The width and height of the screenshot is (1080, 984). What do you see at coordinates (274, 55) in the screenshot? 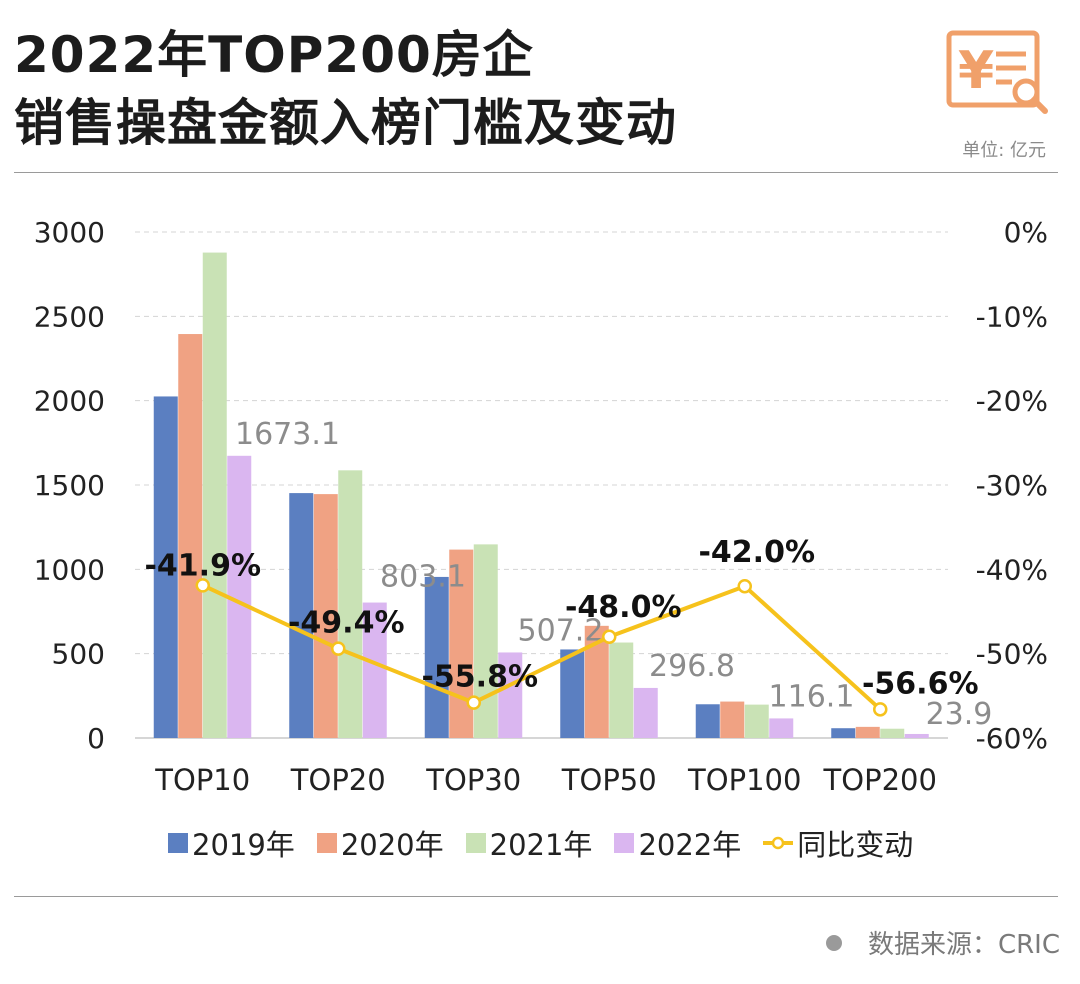
I see `chart-title-line1: 2022年TOP200房企` at bounding box center [274, 55].